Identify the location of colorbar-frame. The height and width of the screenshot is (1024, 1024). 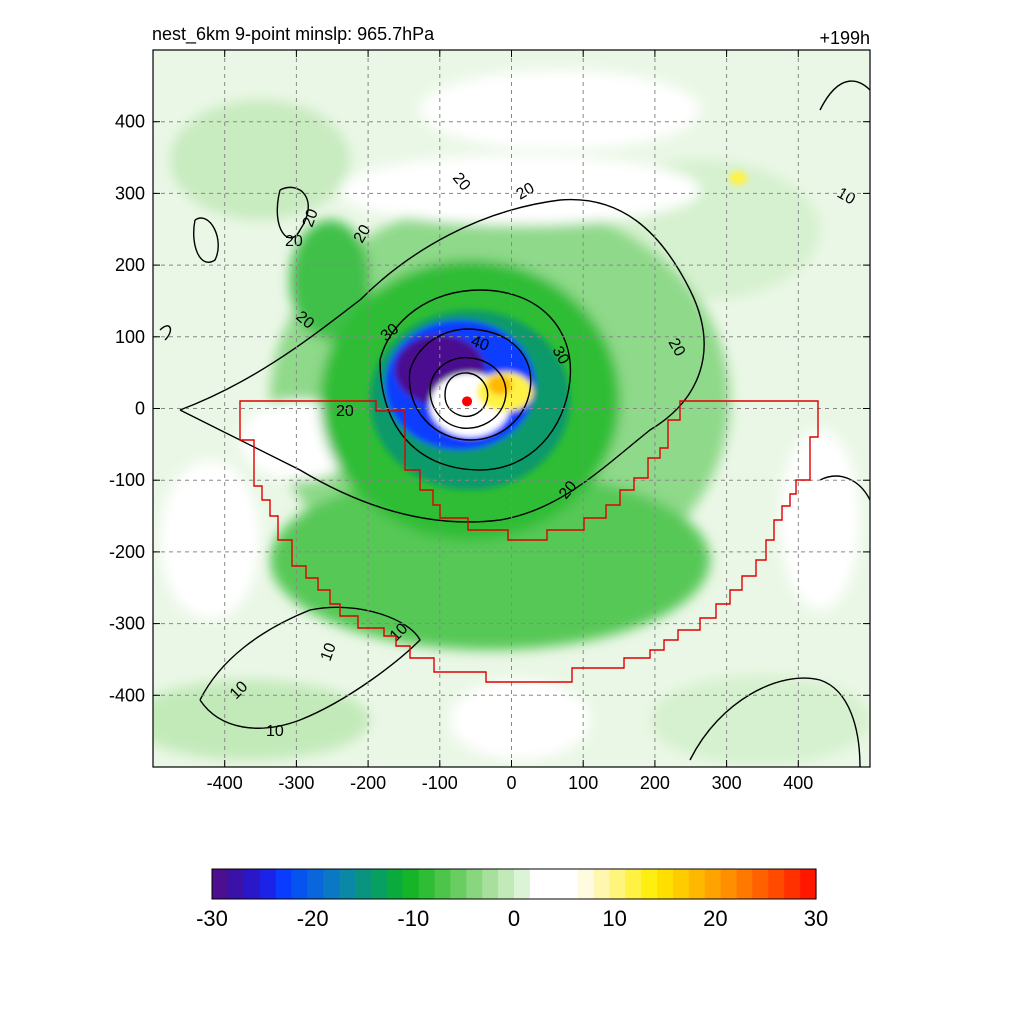
(514, 884).